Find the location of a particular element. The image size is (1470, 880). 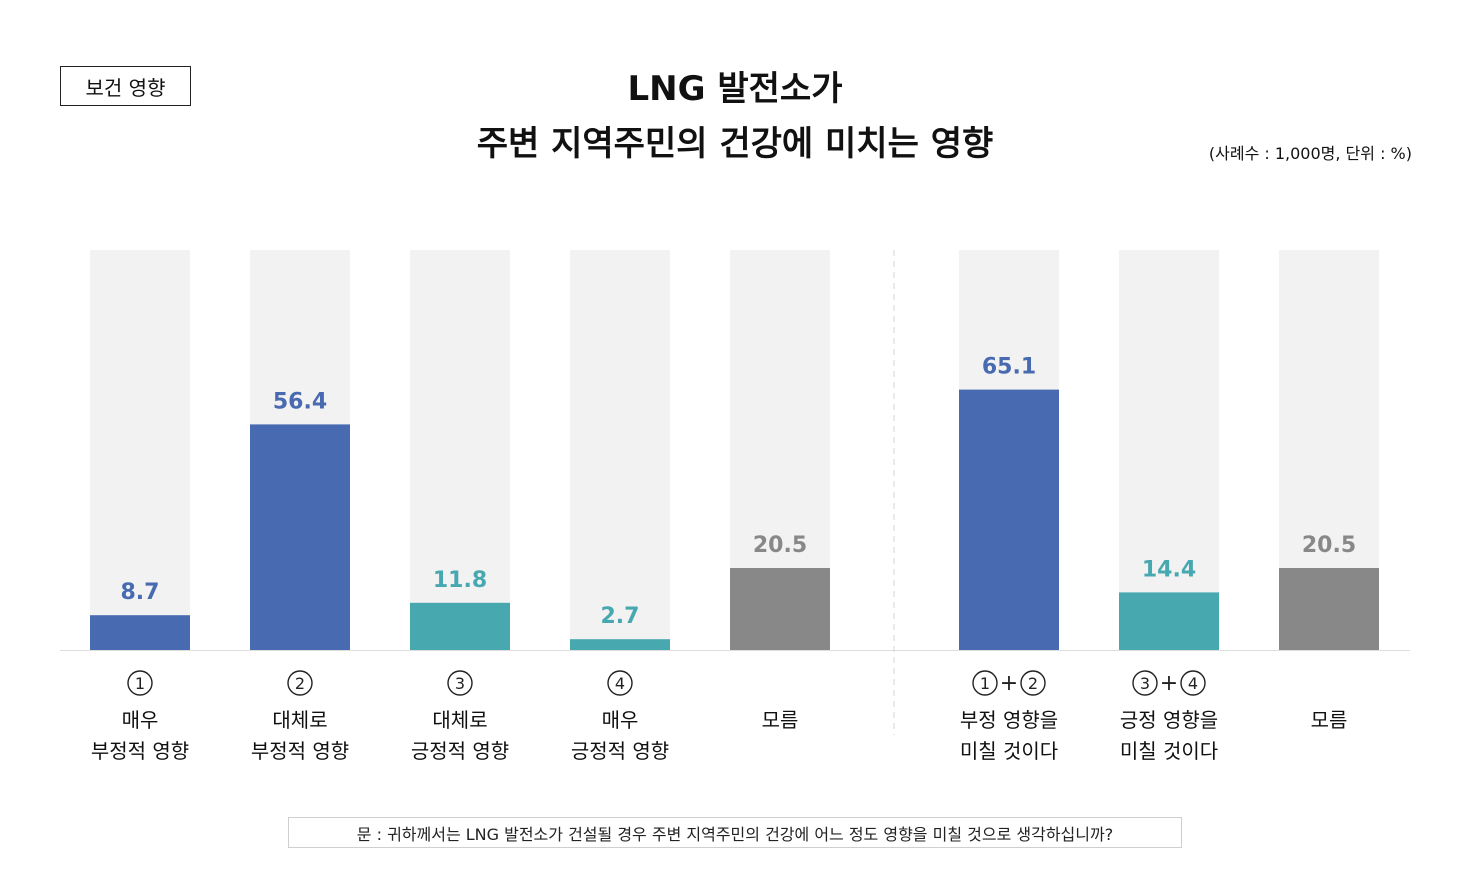

data-label: 56.4 is located at coordinates (300, 401).